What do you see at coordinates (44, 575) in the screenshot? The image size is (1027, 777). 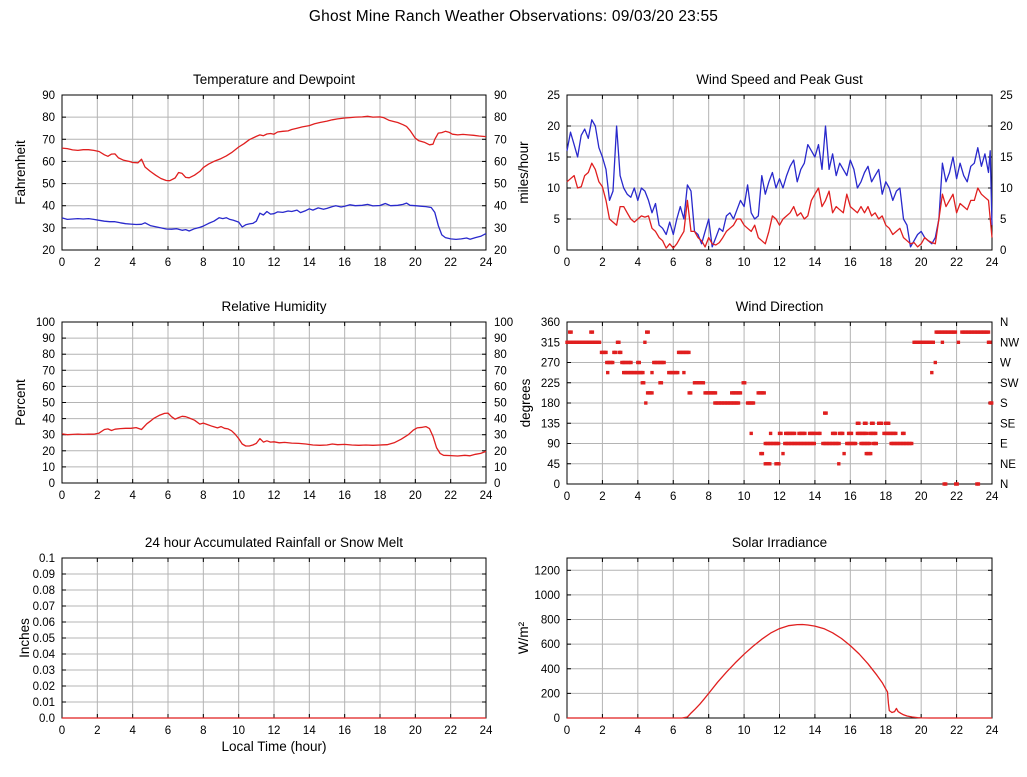 I see `y-tick-label: 0.09` at bounding box center [44, 575].